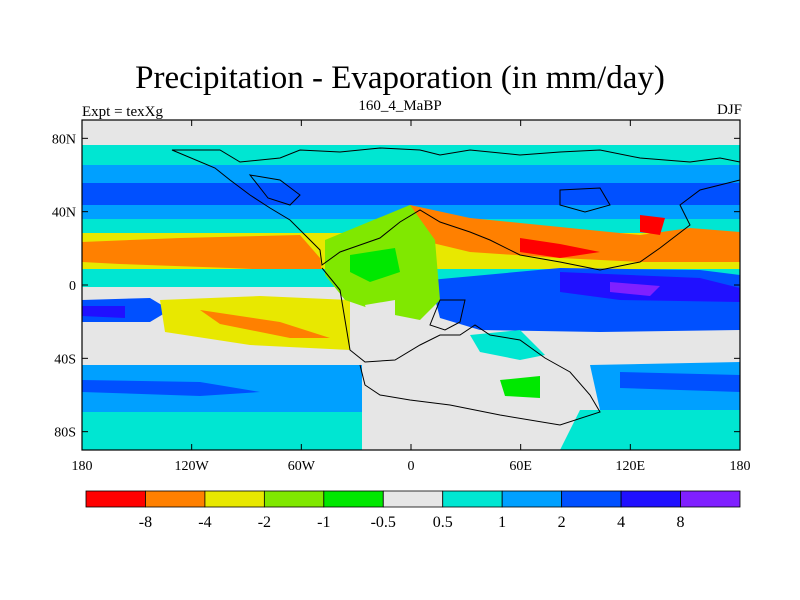 The image size is (800, 600). What do you see at coordinates (122, 112) in the screenshot?
I see `experiment-label: Expt = texXg` at bounding box center [122, 112].